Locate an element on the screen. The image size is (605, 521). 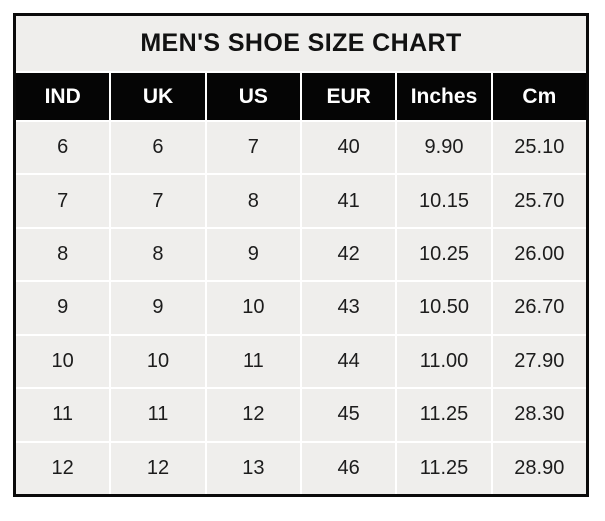
cell: 28.30 is located at coordinates (539, 415).